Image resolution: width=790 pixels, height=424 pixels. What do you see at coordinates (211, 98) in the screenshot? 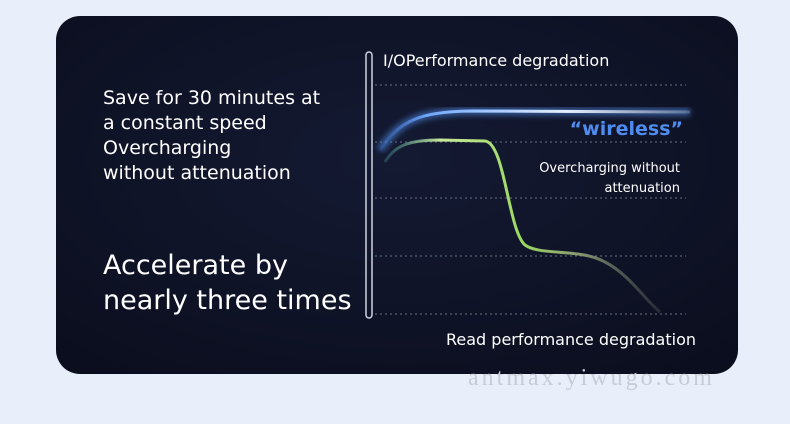
I see `intro-line: Save for 30 minutes at` at bounding box center [211, 98].